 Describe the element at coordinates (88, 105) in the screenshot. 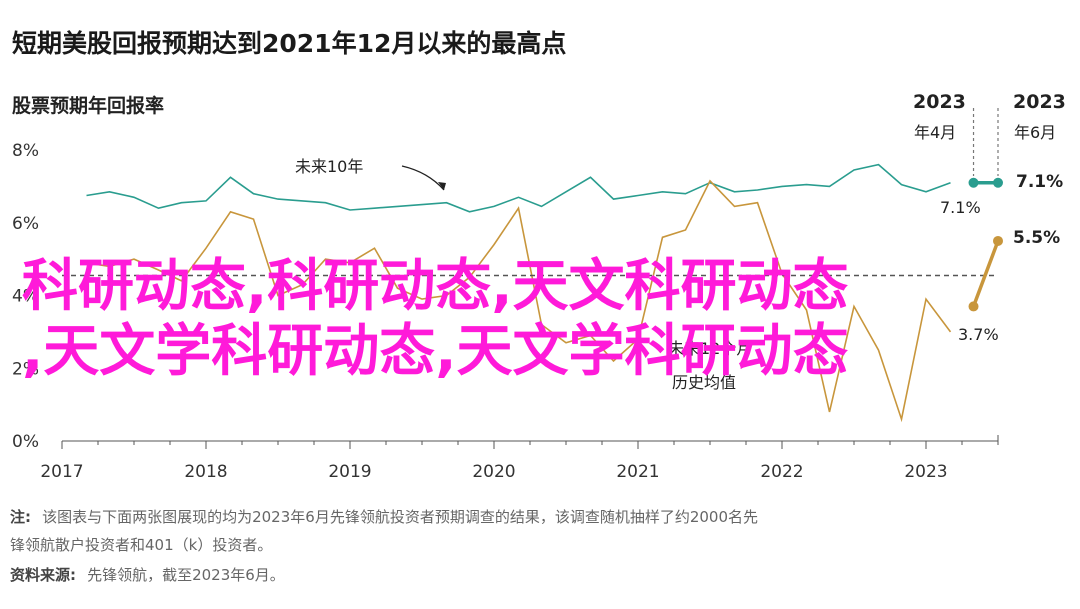

I see `y-axis-label: 股票预期年回报率` at that location.